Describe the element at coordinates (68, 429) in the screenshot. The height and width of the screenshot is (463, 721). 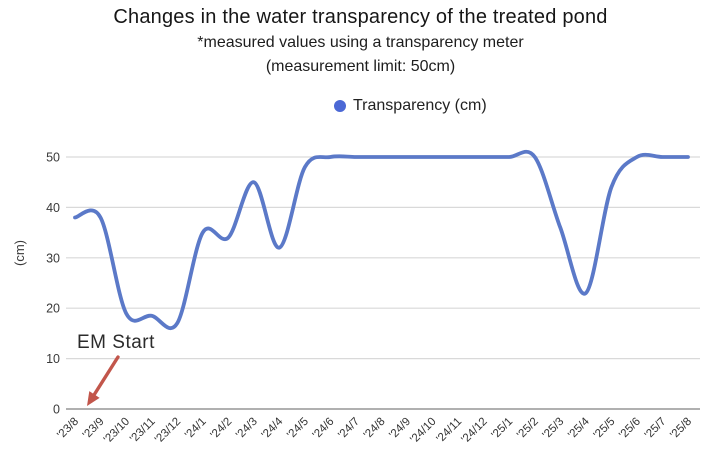
I see `svg-text: '23/8` at that location.